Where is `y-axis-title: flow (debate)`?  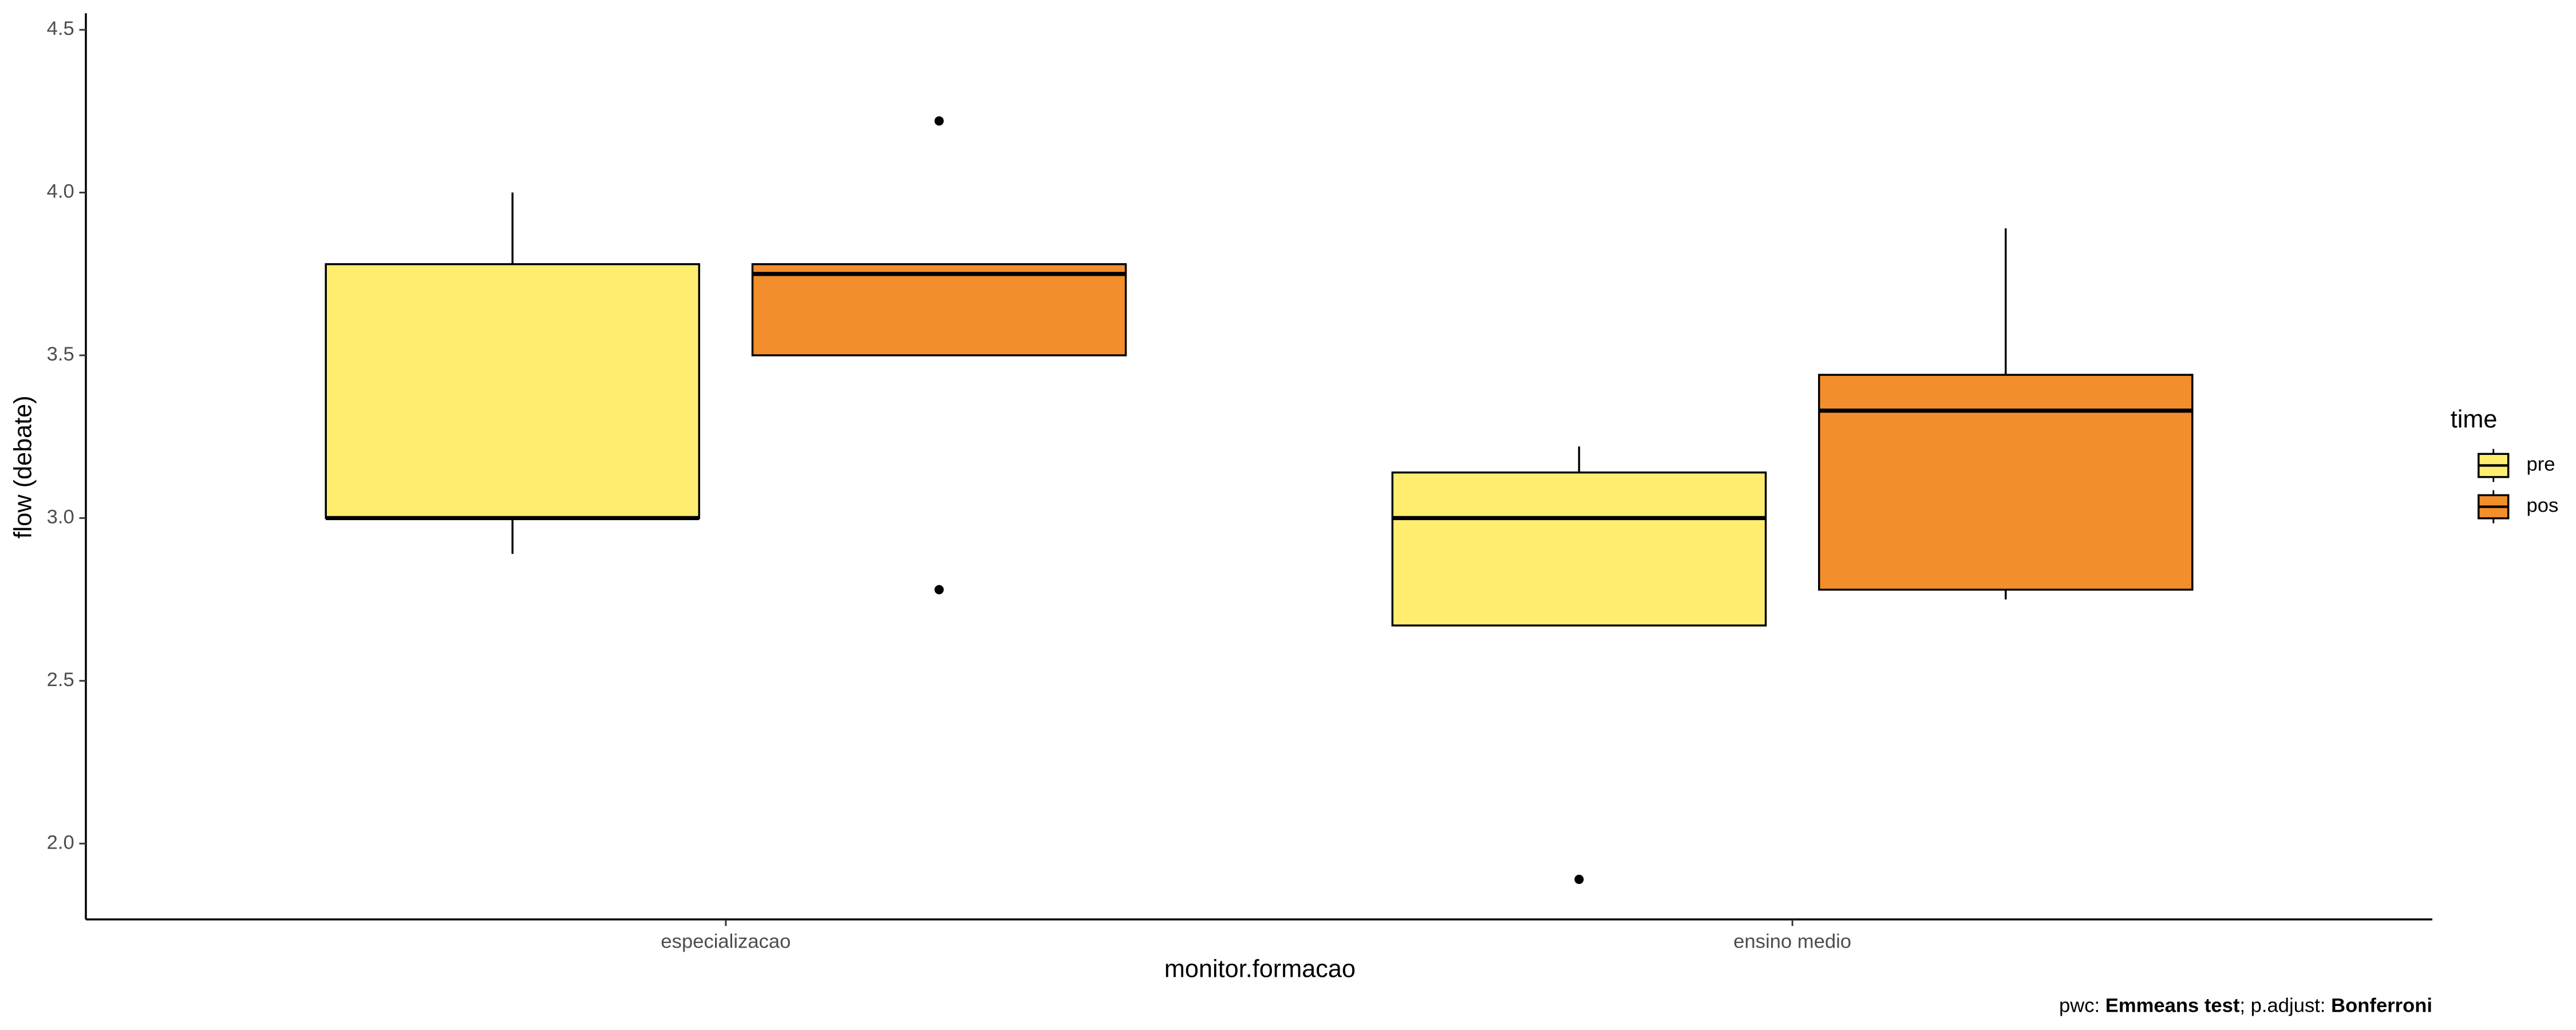
y-axis-title: flow (debate) is located at coordinates (23, 466).